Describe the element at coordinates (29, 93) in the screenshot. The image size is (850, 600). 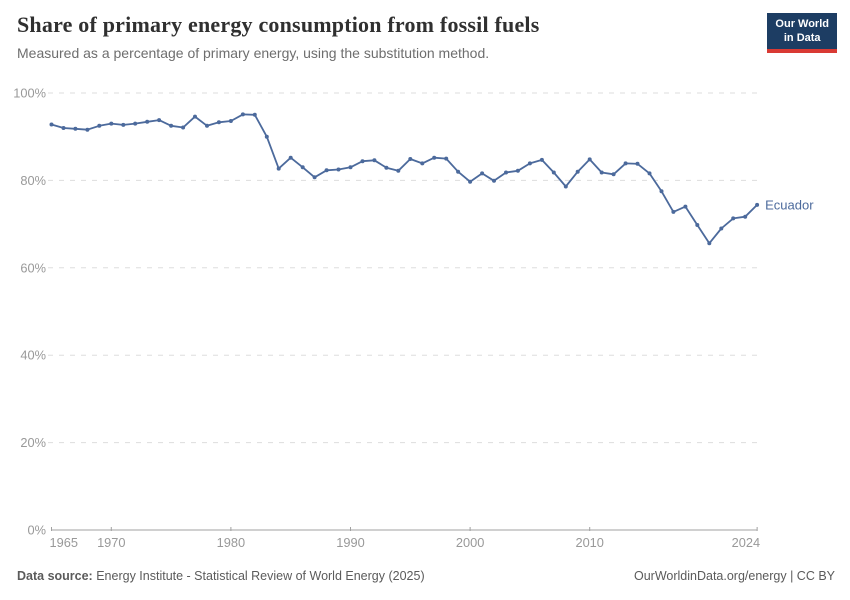
I see `y-axis-tick-label: 100%` at that location.